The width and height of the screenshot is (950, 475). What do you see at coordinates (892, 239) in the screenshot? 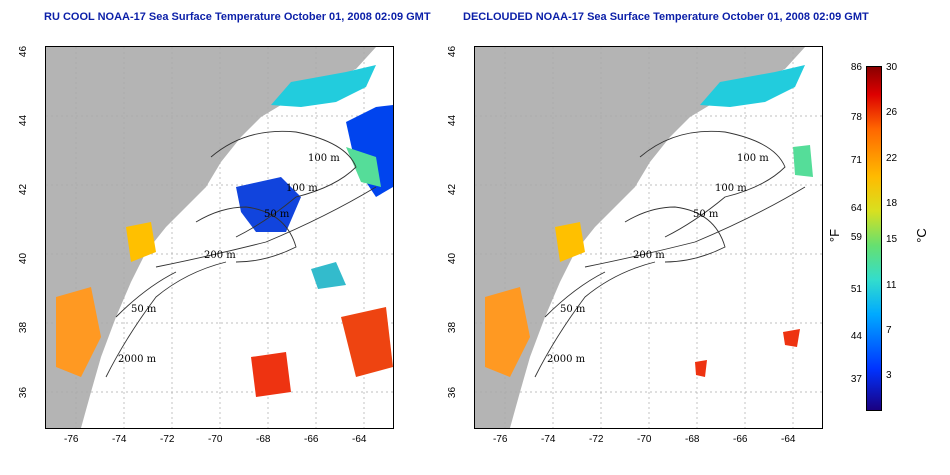
I see `colorbar-c-tick: 15` at bounding box center [892, 239].